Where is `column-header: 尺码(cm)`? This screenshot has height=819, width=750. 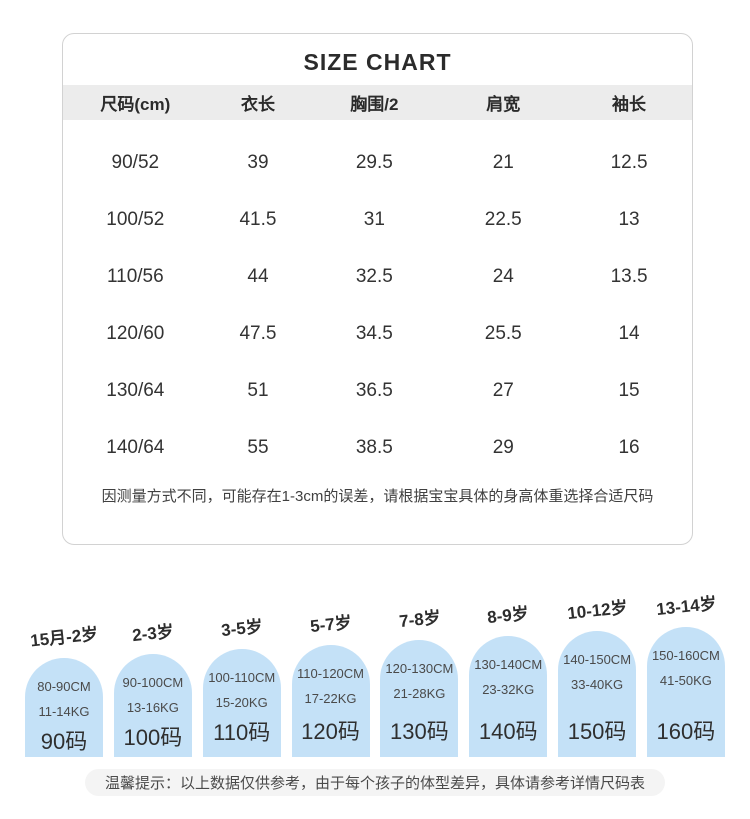
column-header: 尺码(cm) is located at coordinates (135, 104).